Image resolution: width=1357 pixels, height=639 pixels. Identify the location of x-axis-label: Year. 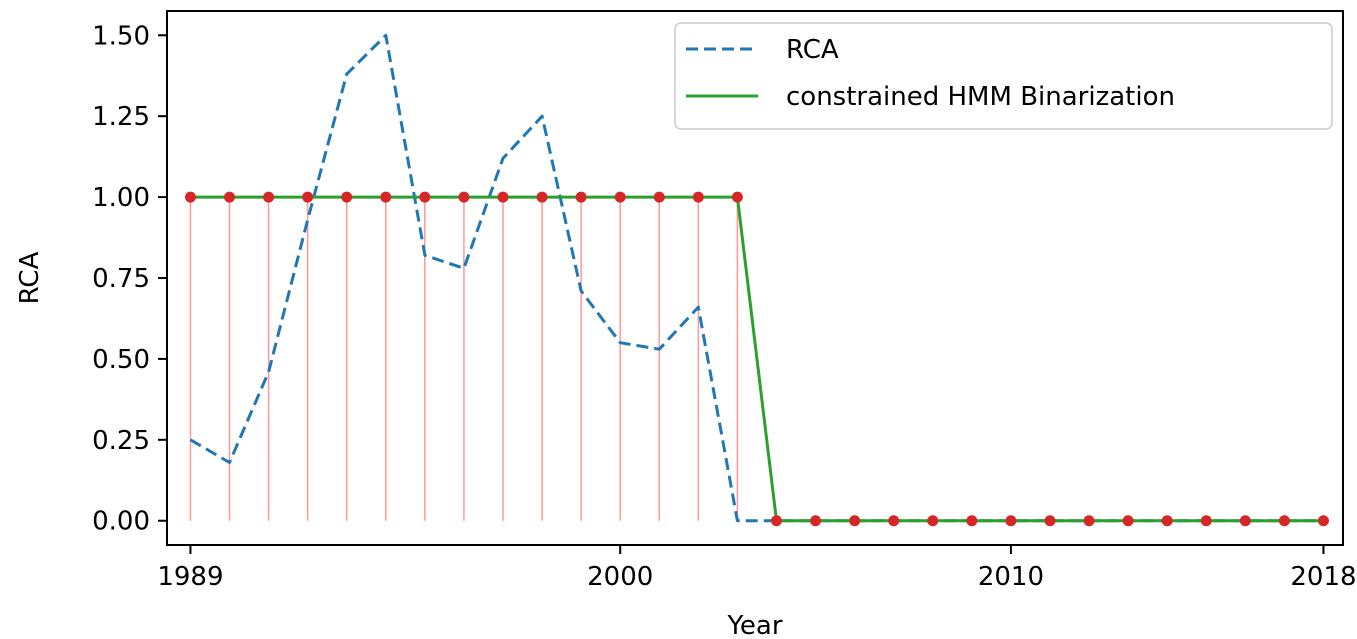
(754, 625).